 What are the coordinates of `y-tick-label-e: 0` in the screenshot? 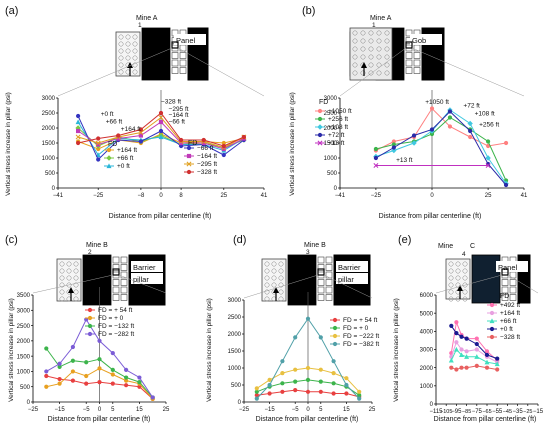 It's located at (432, 405).